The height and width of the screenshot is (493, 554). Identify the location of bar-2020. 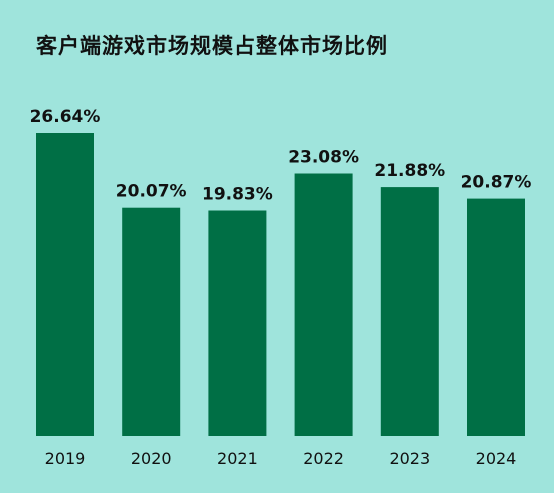
(151, 321).